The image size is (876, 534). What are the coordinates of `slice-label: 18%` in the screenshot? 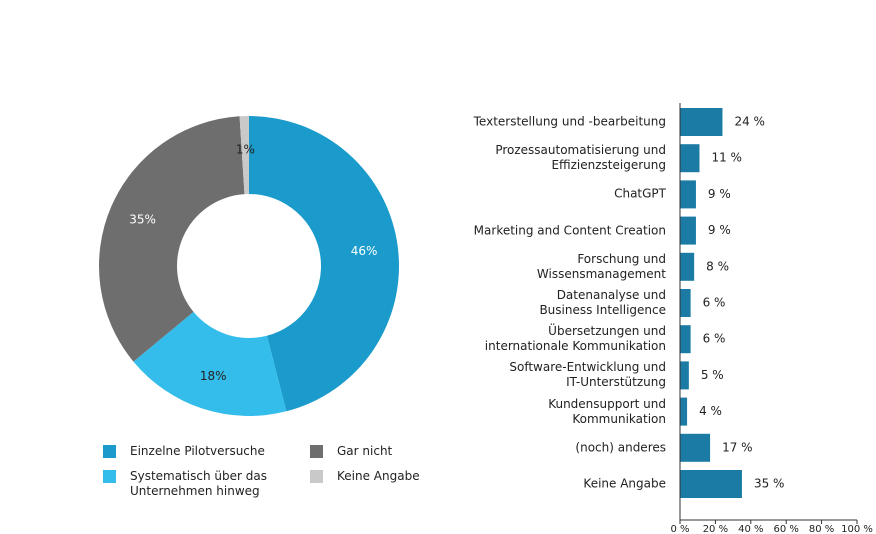 It's located at (213, 376).